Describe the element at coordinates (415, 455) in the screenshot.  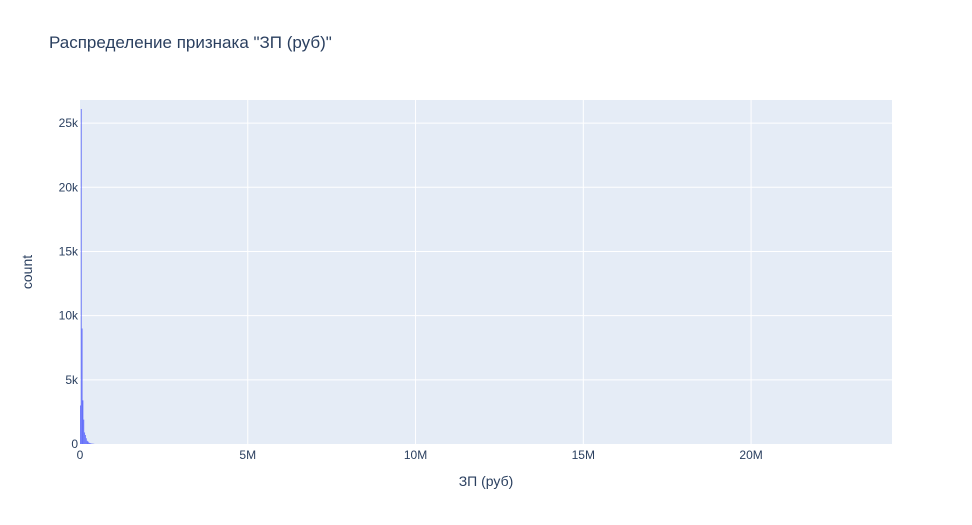
I see `x-tick-label: 10M` at that location.